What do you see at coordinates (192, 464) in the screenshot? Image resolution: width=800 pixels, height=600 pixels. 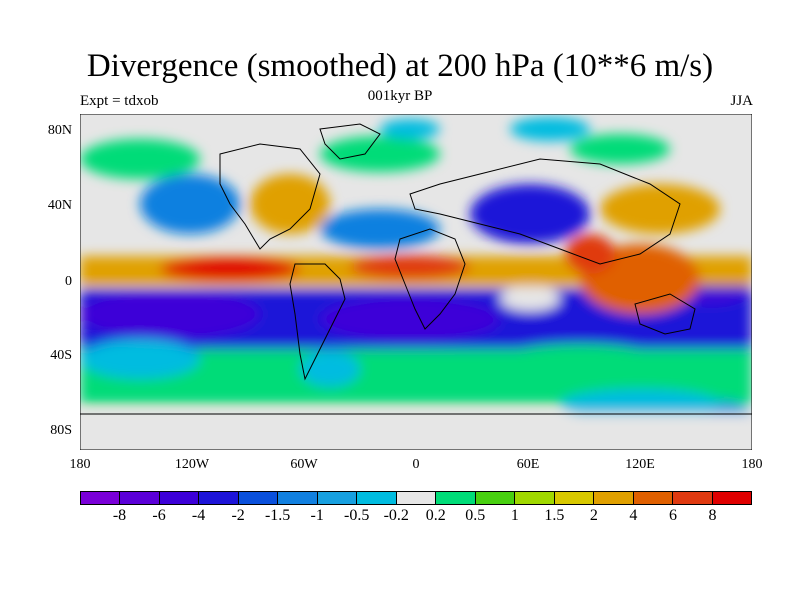 I see `lon-label-120w: 120W` at bounding box center [192, 464].